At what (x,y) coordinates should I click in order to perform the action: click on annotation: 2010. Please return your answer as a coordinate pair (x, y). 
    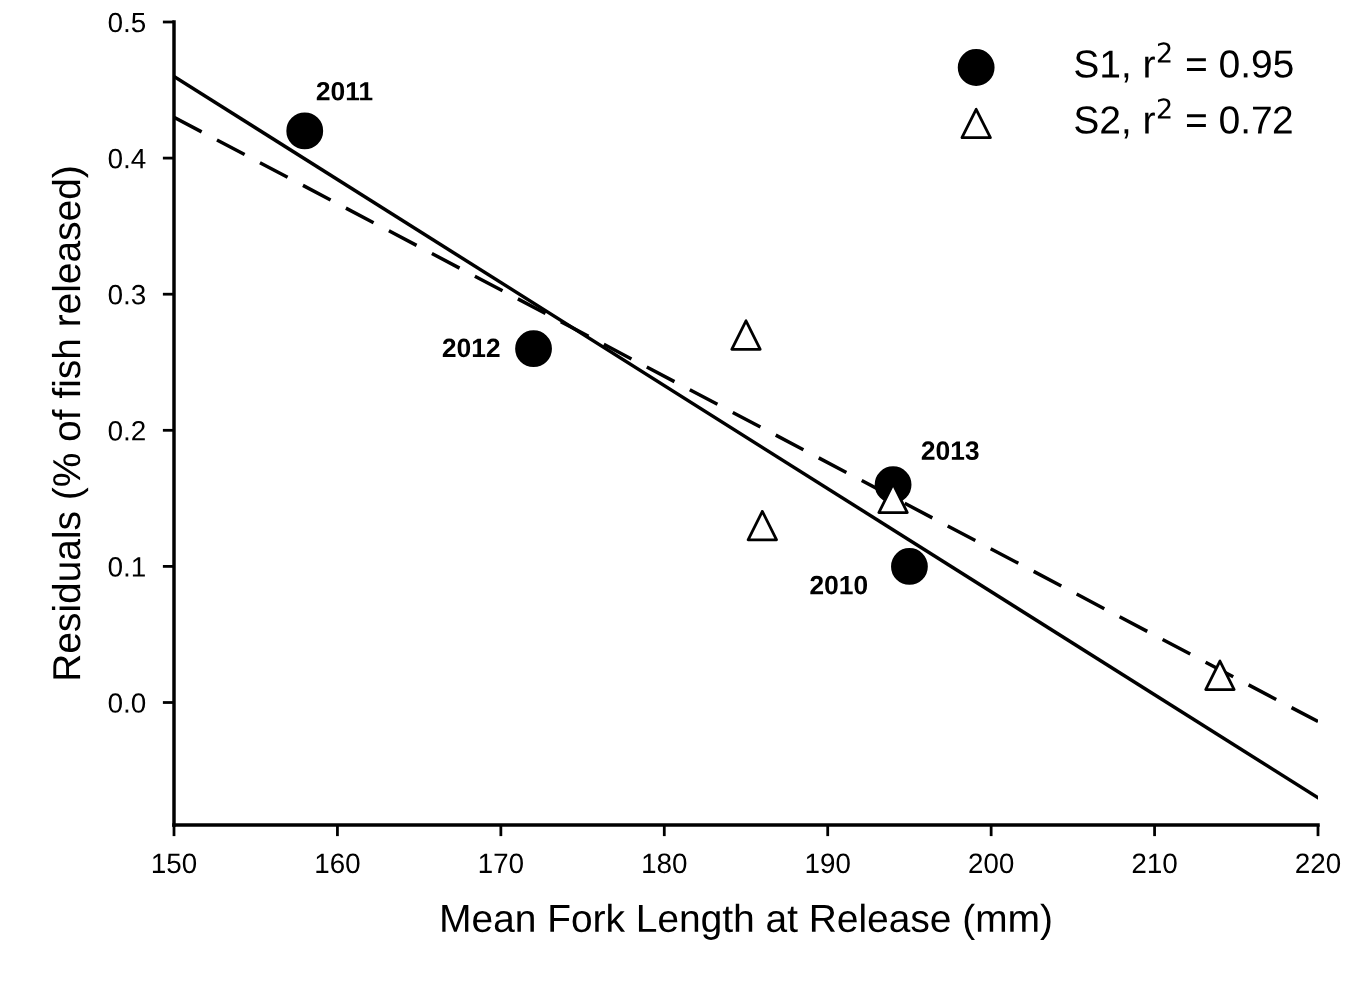
    Looking at the image, I should click on (839, 585).